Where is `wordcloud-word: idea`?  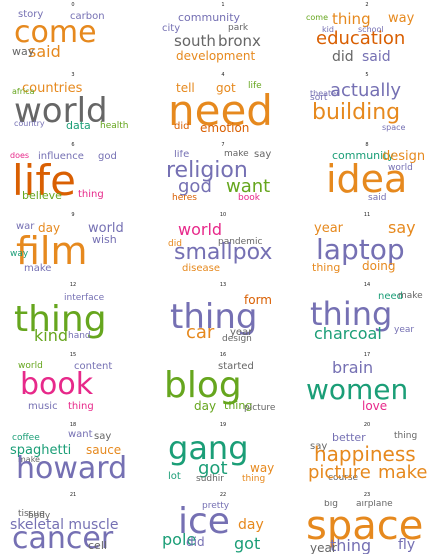 wordcloud-word: idea is located at coordinates (367, 179).